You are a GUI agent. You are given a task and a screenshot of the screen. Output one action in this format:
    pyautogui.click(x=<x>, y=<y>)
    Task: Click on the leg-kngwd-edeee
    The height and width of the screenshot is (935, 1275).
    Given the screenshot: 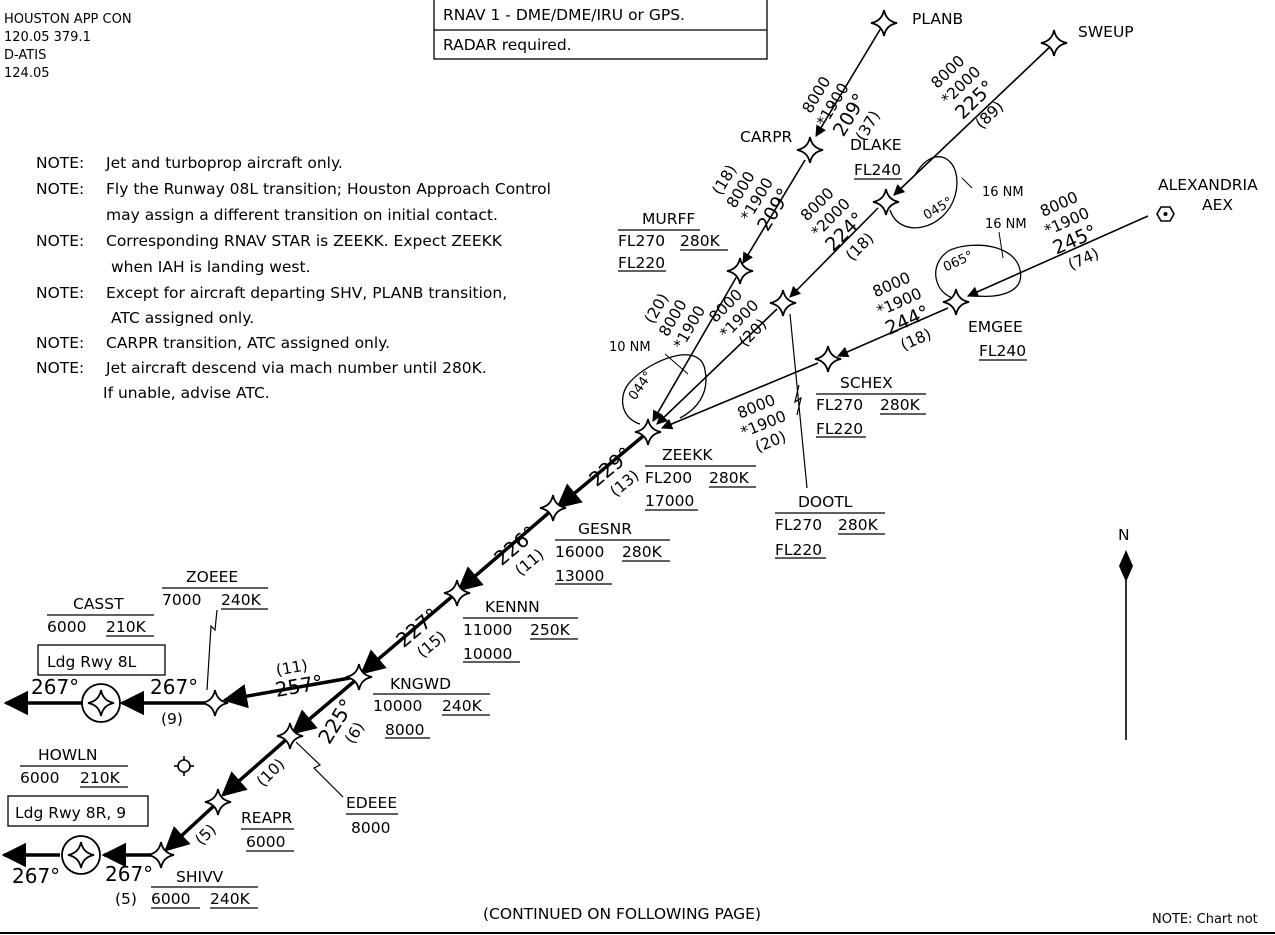 What is the action you would take?
    pyautogui.click(x=325, y=706)
    